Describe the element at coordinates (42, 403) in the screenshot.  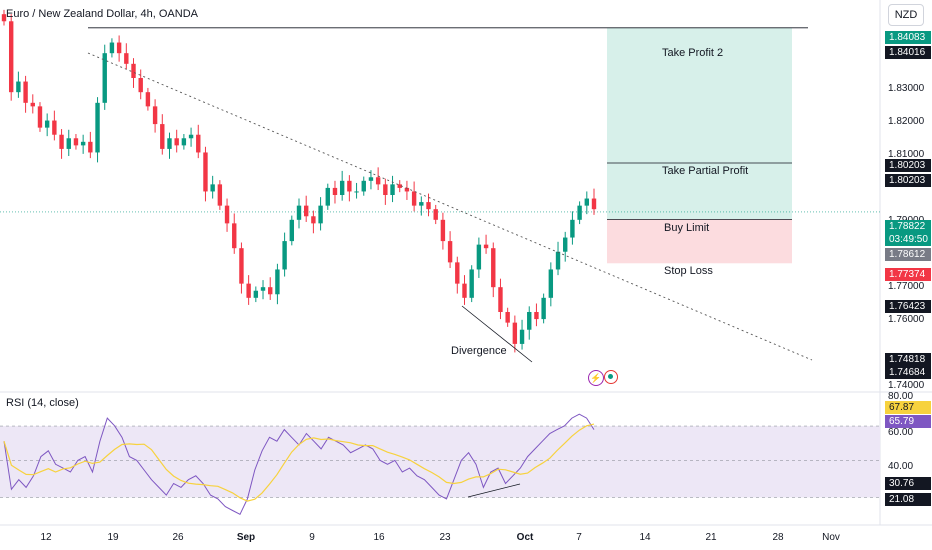
I see `rsi-indicator-label: RSI (14, close)` at that location.